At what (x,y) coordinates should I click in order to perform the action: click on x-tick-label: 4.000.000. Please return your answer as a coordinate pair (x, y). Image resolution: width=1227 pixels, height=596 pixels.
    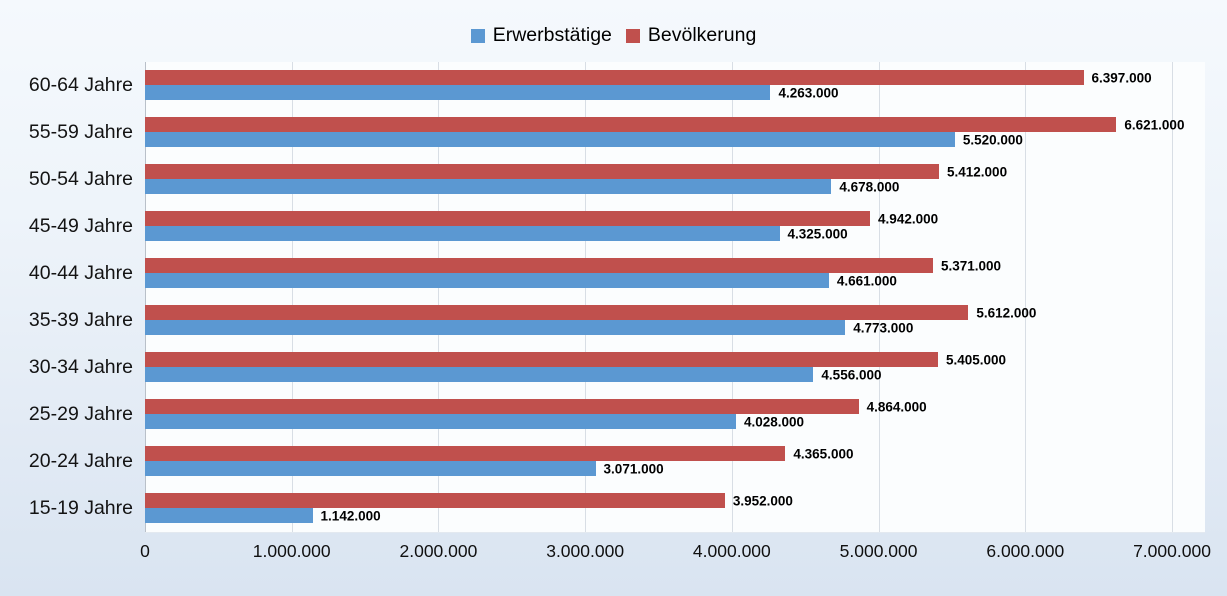
    Looking at the image, I should click on (731, 551).